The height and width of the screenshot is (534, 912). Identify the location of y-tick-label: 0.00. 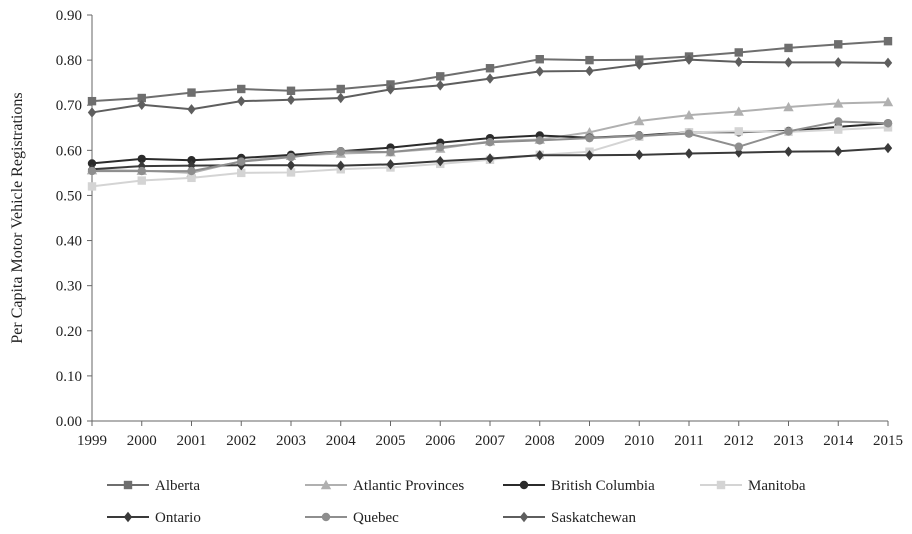
(69, 422).